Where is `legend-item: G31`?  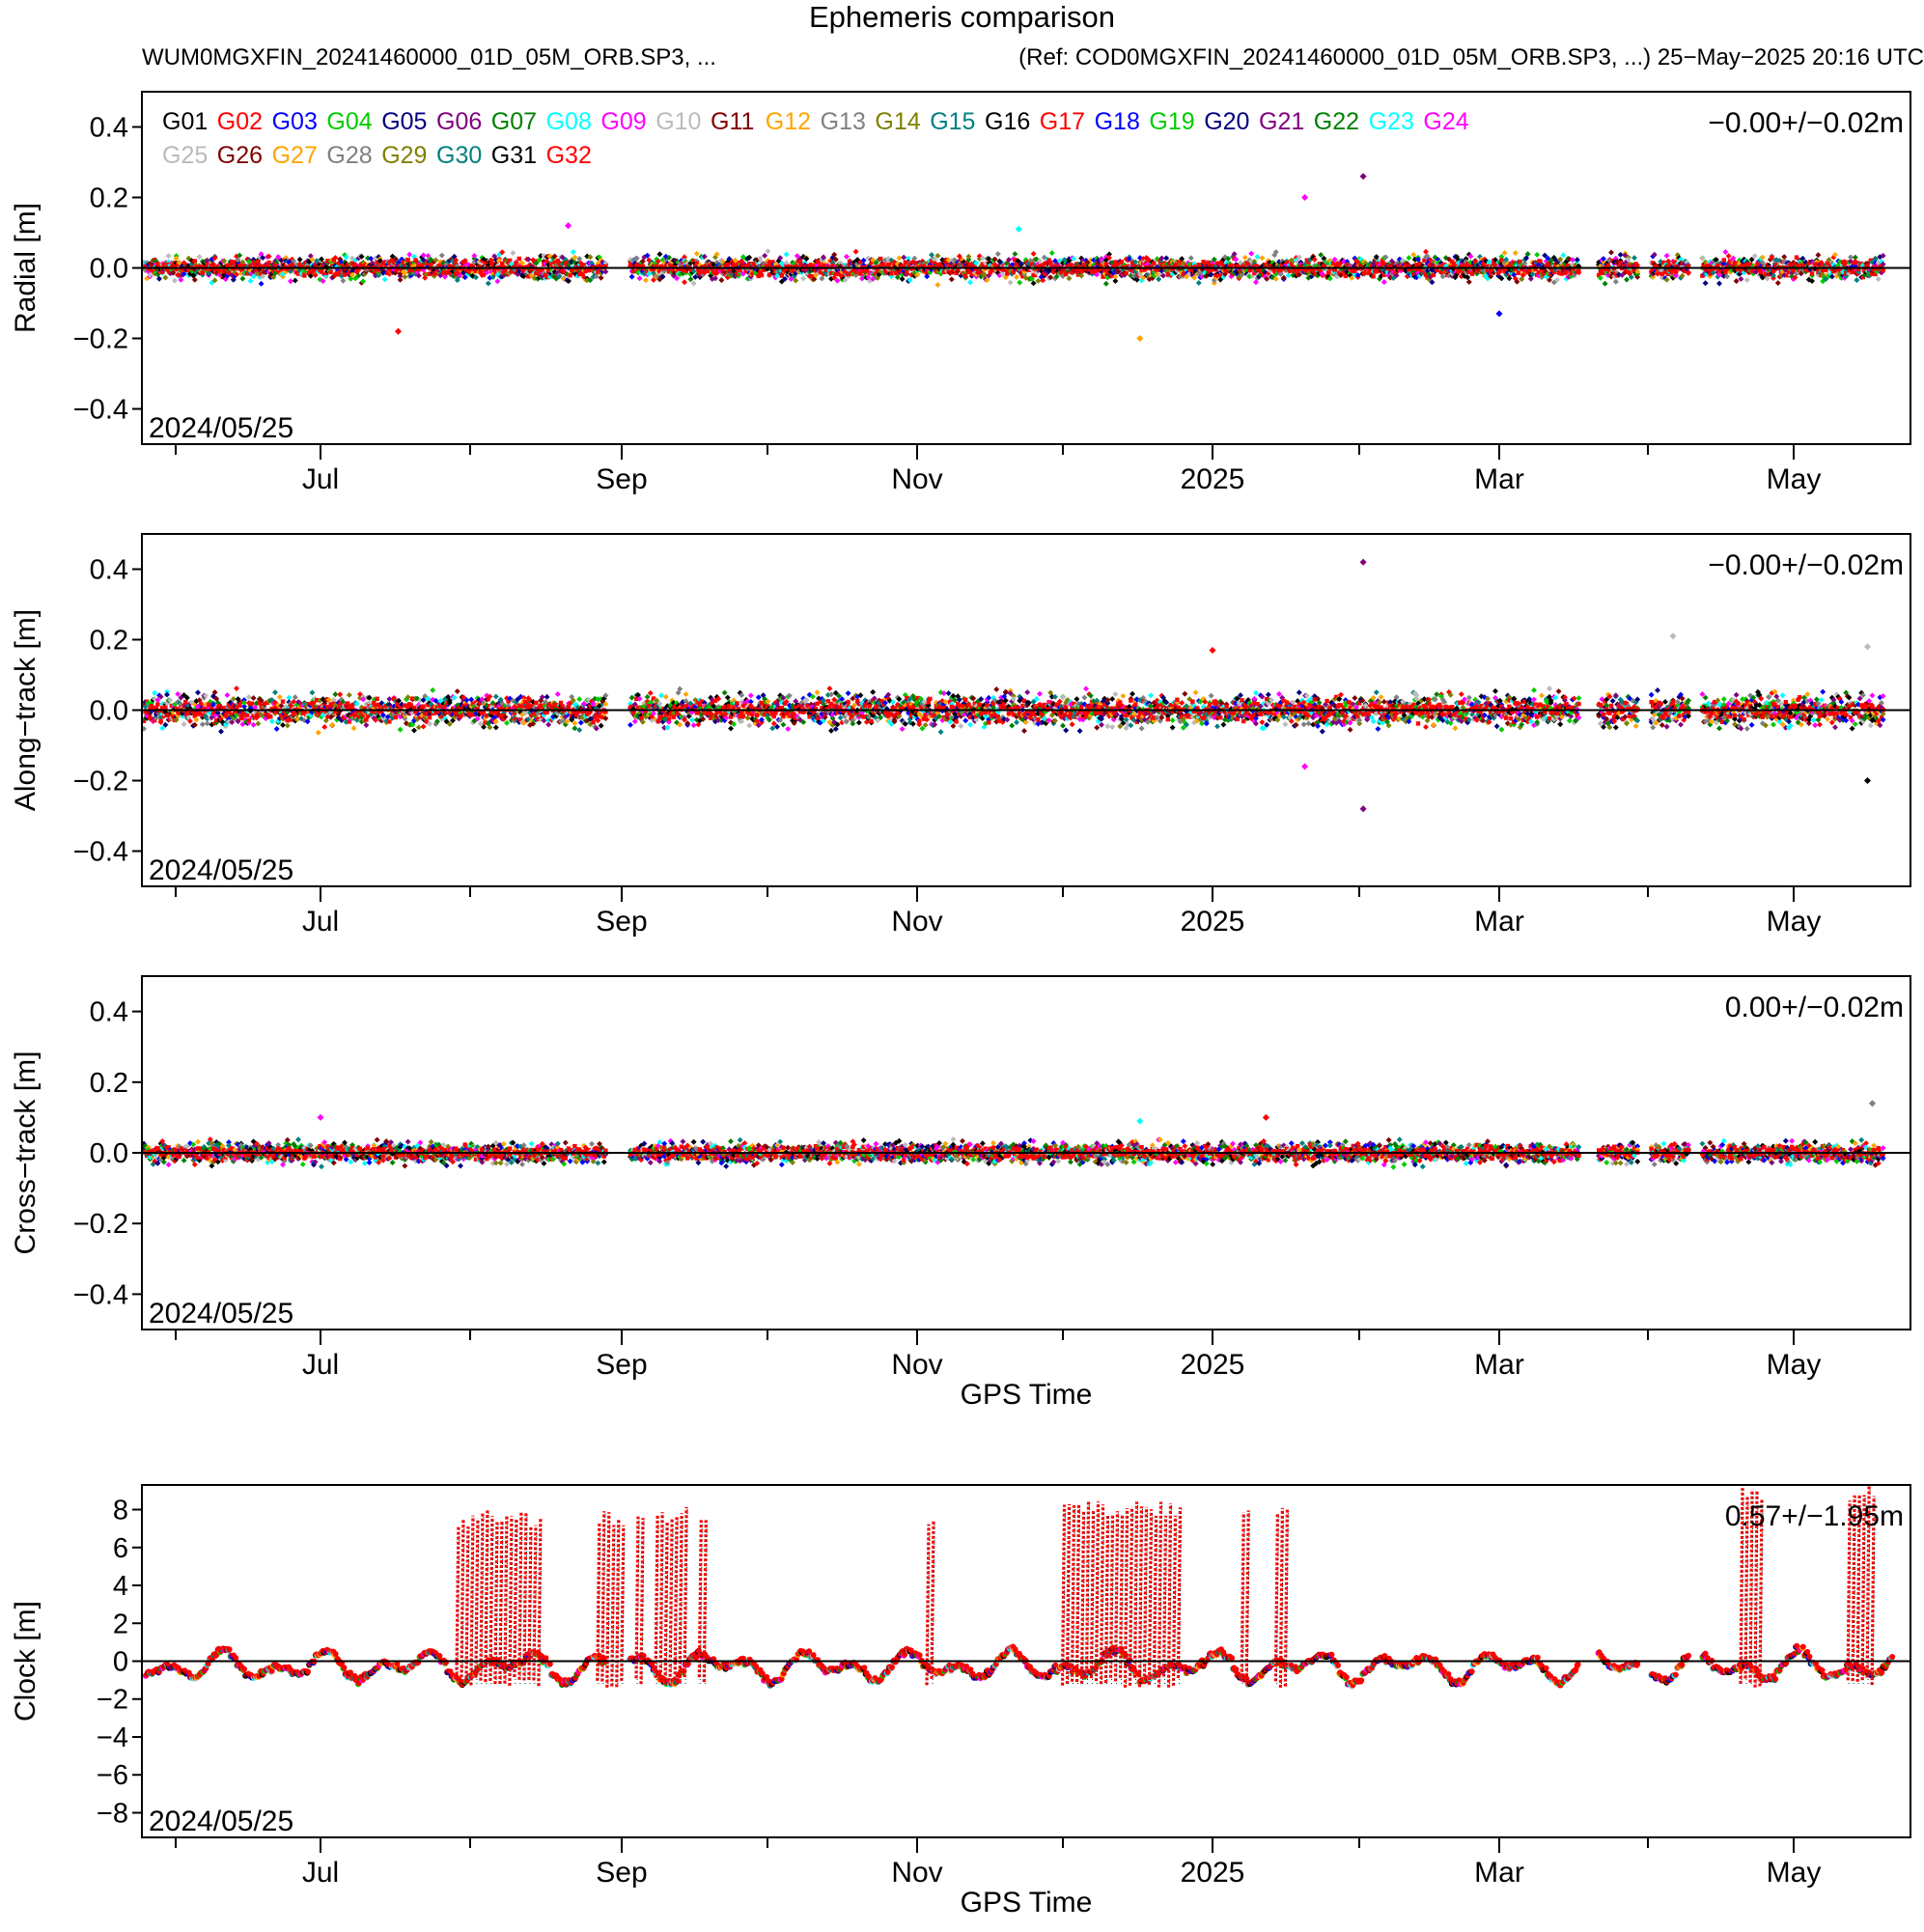
legend-item: G31 is located at coordinates (514, 156).